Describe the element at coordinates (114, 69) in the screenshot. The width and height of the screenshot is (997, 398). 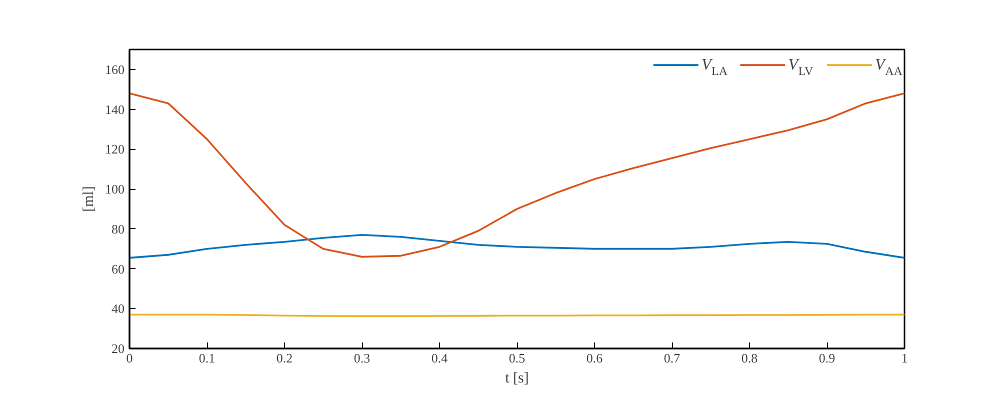
I see `y-tick-label: 160` at that location.